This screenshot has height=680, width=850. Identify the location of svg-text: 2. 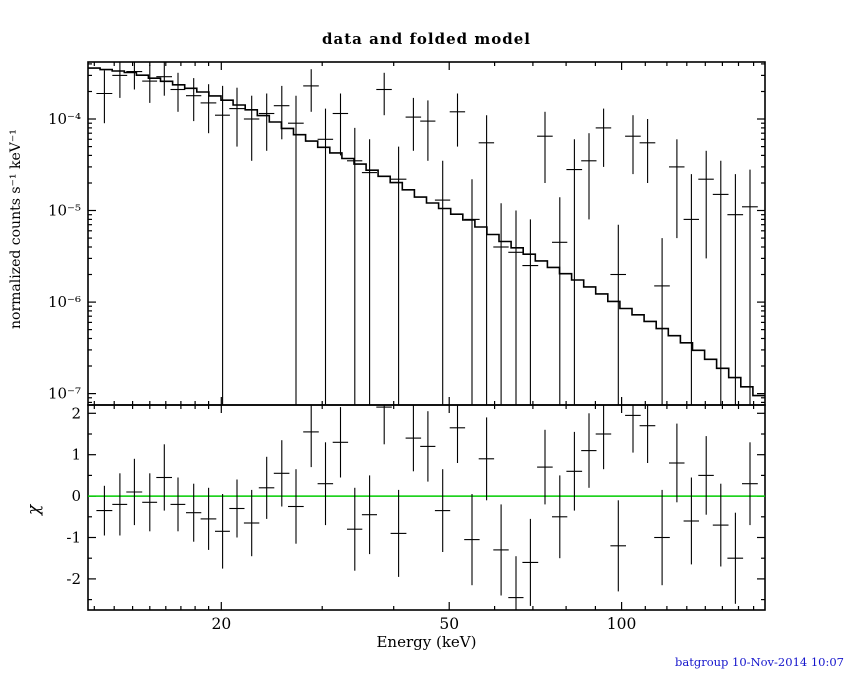
(76, 413).